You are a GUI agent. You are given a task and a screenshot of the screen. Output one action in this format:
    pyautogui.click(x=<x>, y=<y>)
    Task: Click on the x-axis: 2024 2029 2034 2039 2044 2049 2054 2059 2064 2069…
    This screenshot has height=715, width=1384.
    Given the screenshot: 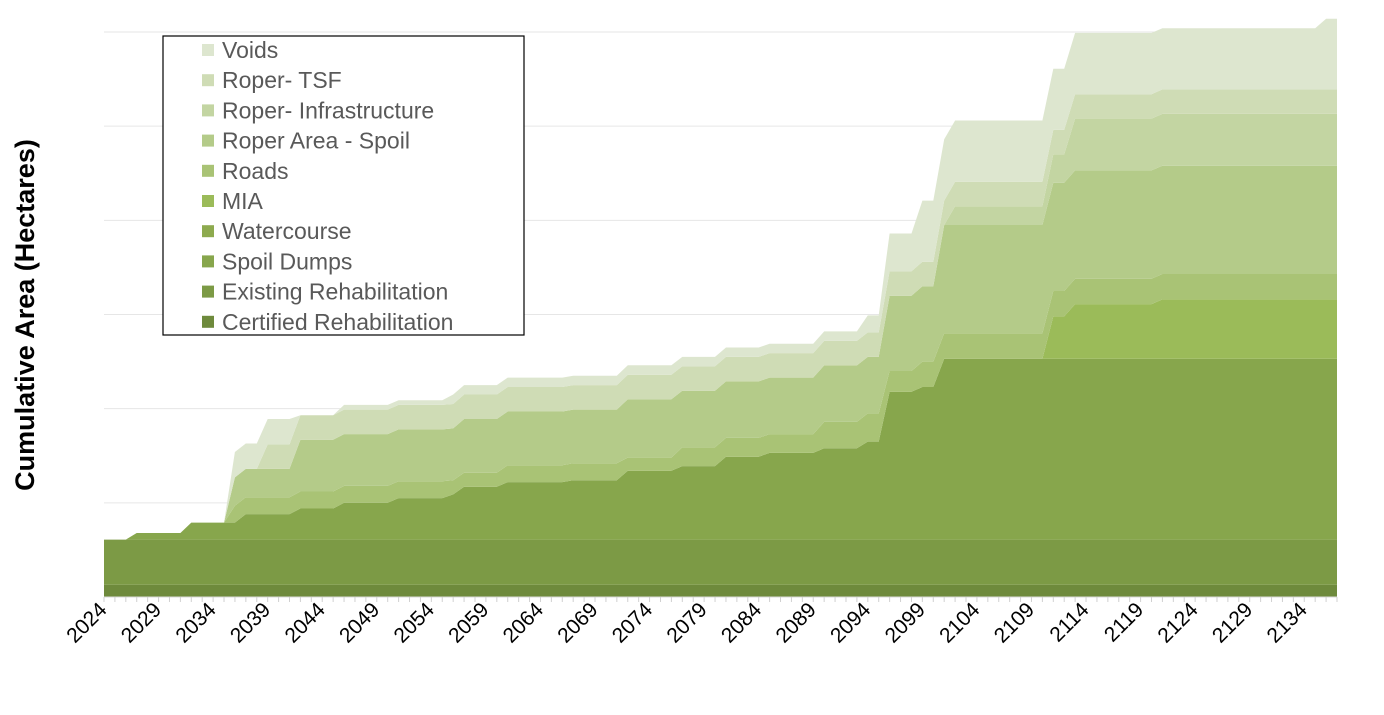 What is the action you would take?
    pyautogui.click(x=700, y=622)
    